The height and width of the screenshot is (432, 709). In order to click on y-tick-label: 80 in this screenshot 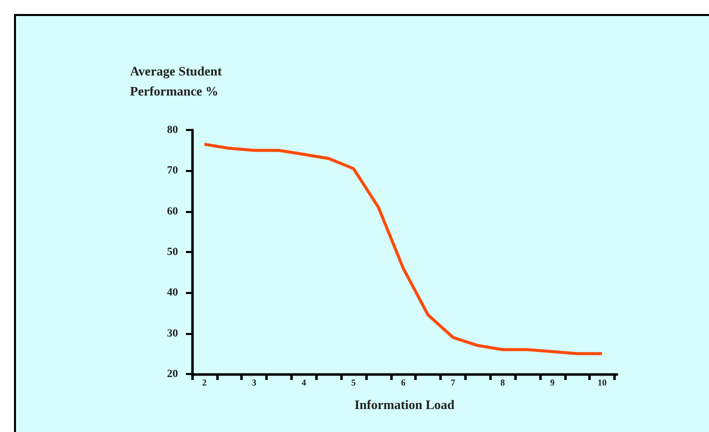, I will do `click(172, 130)`.